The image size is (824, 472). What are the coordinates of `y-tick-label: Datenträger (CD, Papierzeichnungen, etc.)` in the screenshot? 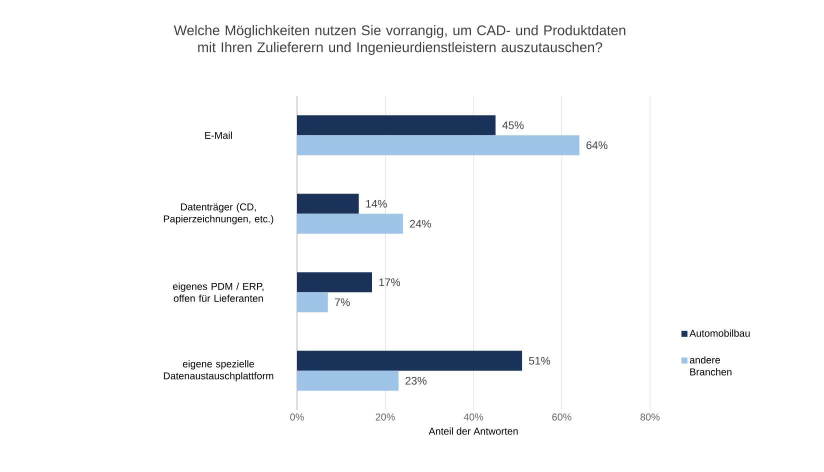 It's located at (219, 213).